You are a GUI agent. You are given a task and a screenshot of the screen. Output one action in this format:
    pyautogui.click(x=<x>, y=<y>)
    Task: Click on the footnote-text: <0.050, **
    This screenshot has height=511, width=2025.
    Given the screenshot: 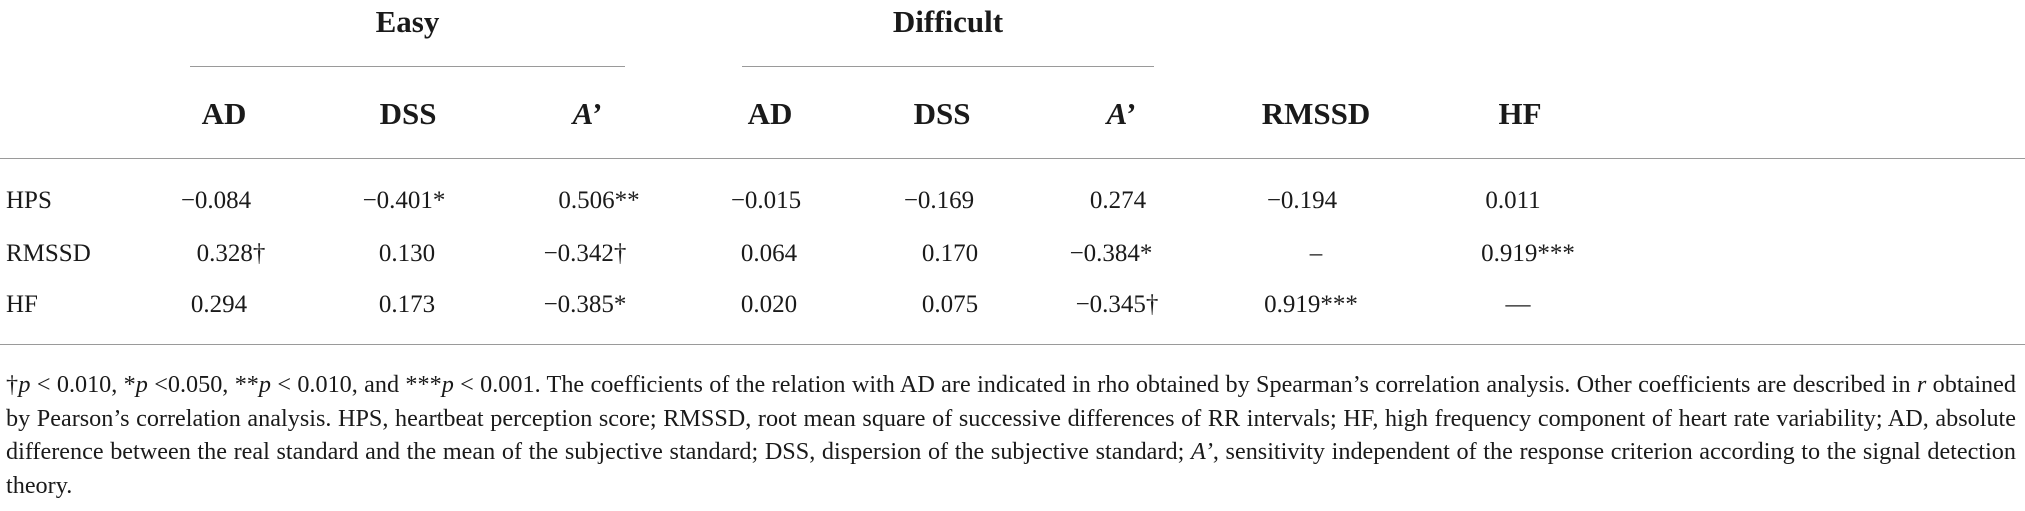 What is the action you would take?
    pyautogui.click(x=203, y=384)
    